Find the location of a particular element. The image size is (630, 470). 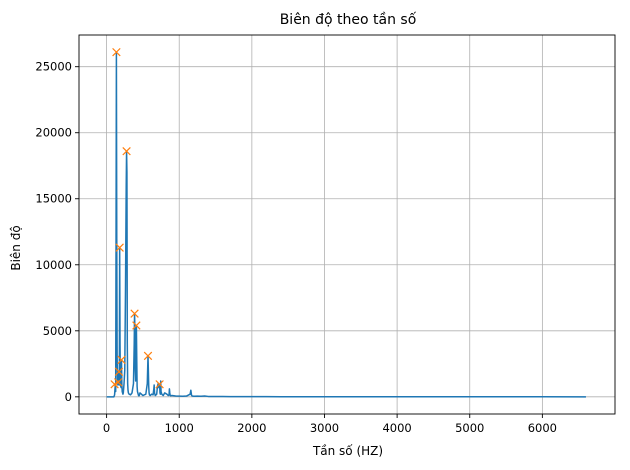

y-axis-label: Biên độ is located at coordinates (16, 247).